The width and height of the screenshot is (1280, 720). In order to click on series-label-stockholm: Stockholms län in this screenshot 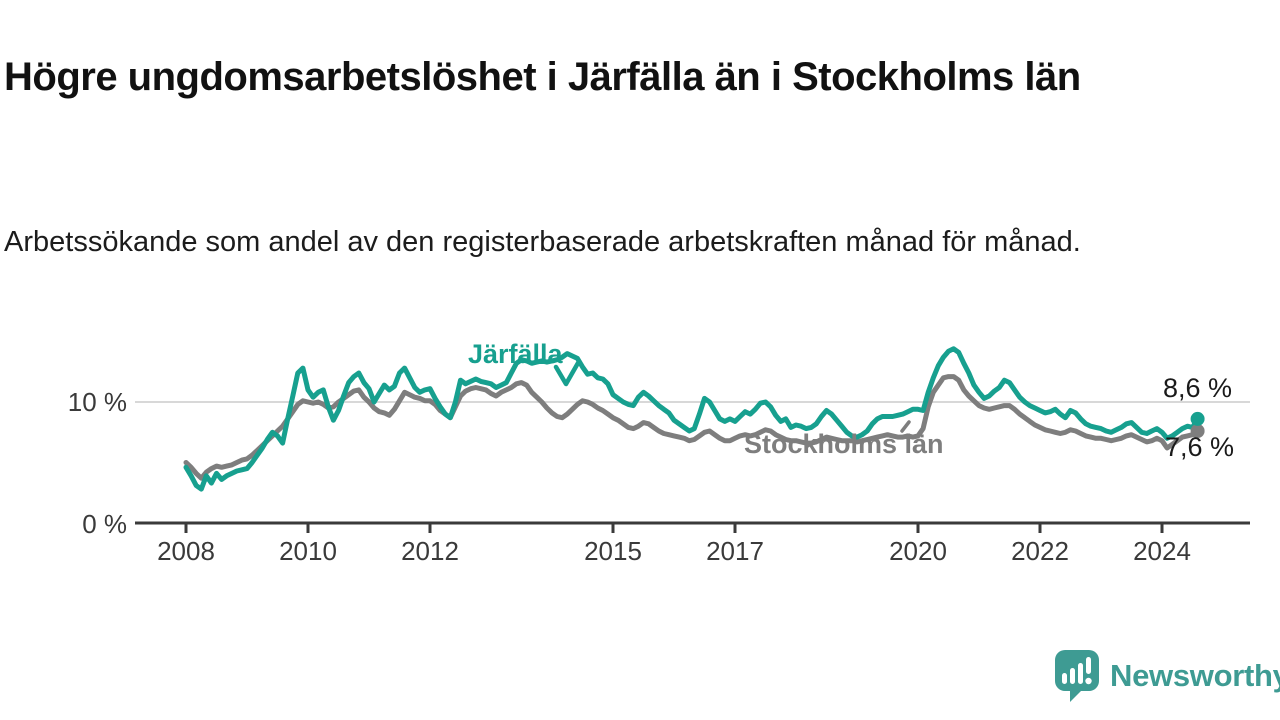, I will do `click(844, 444)`.